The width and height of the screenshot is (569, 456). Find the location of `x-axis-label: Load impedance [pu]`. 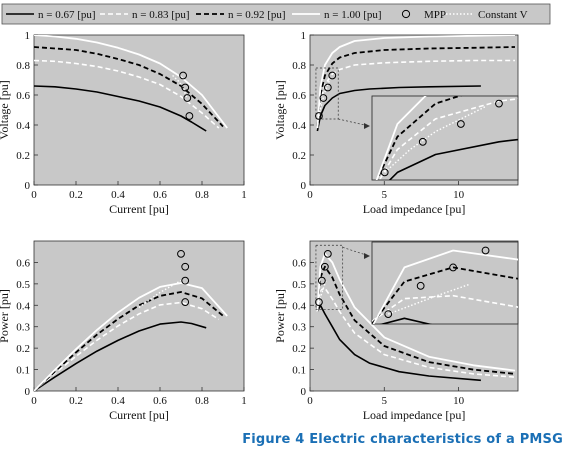

x-axis-label: Load impedance [pu] is located at coordinates (414, 415).